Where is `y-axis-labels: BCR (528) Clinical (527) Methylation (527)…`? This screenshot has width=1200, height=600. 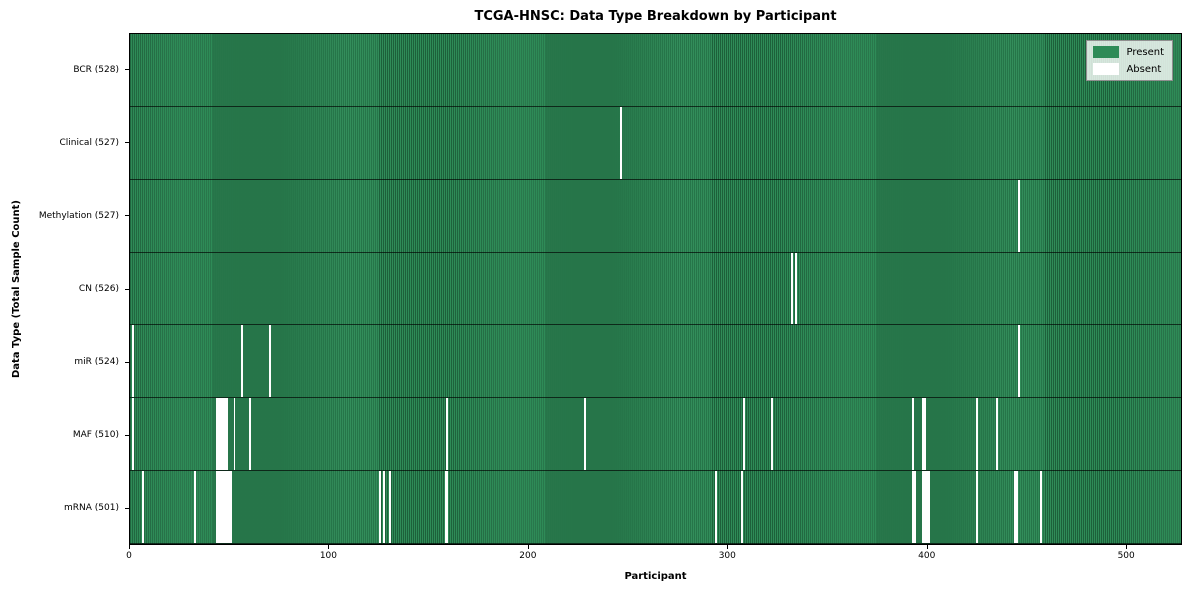
y-axis-labels: BCR (528) Clinical (527) Methylation (527)… is located at coordinates (64, 289).